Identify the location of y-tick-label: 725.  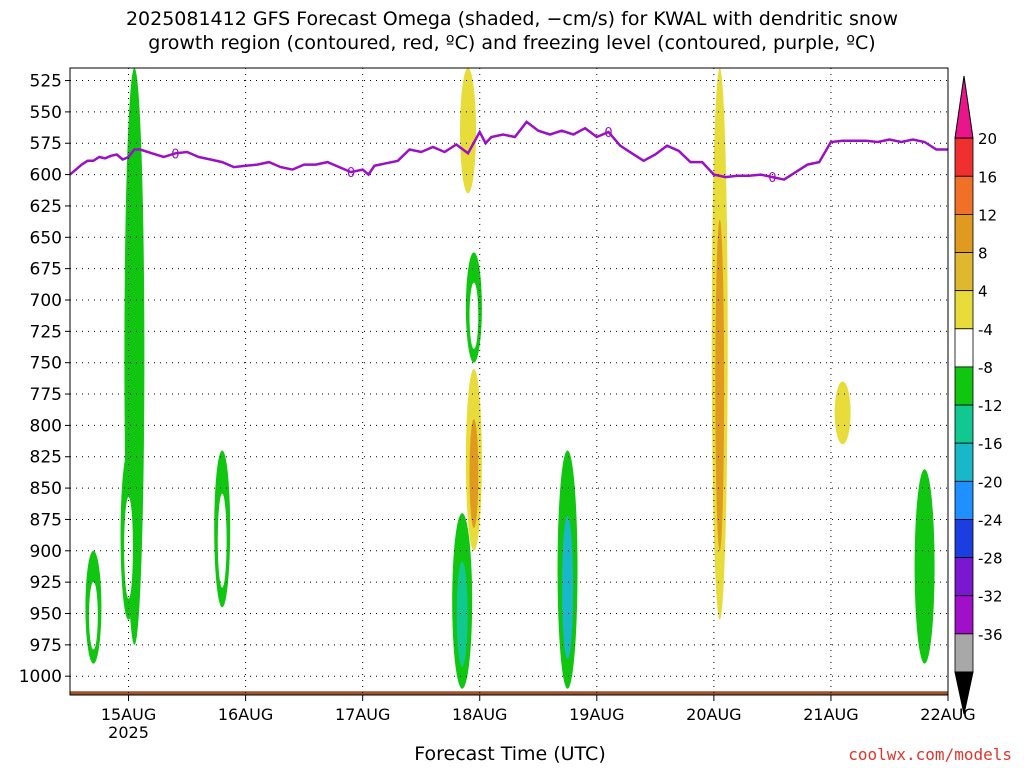
(46, 332).